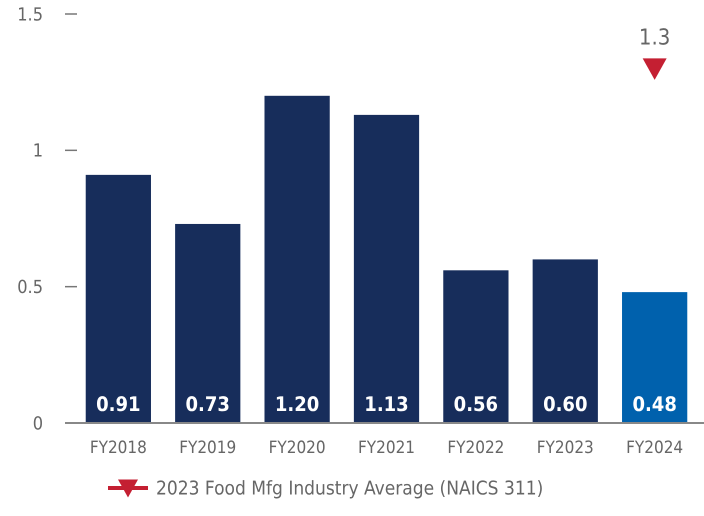 This screenshot has width=704, height=516. What do you see at coordinates (387, 448) in the screenshot?
I see `x-tick-label: FY2021` at bounding box center [387, 448].